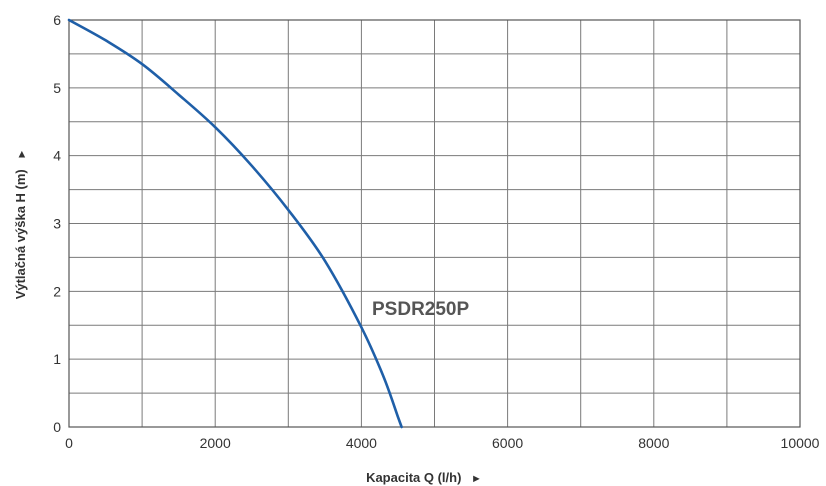  Describe the element at coordinates (69, 443) in the screenshot. I see `x-tick-label: 0` at that location.